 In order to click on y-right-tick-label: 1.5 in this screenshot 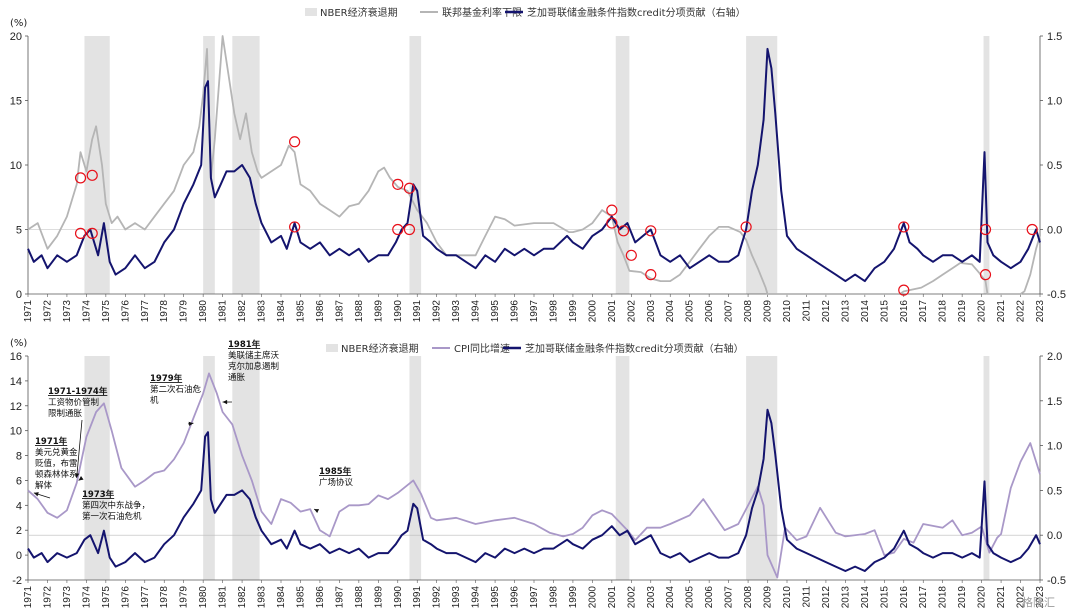, I will do `click(1054, 37)`.